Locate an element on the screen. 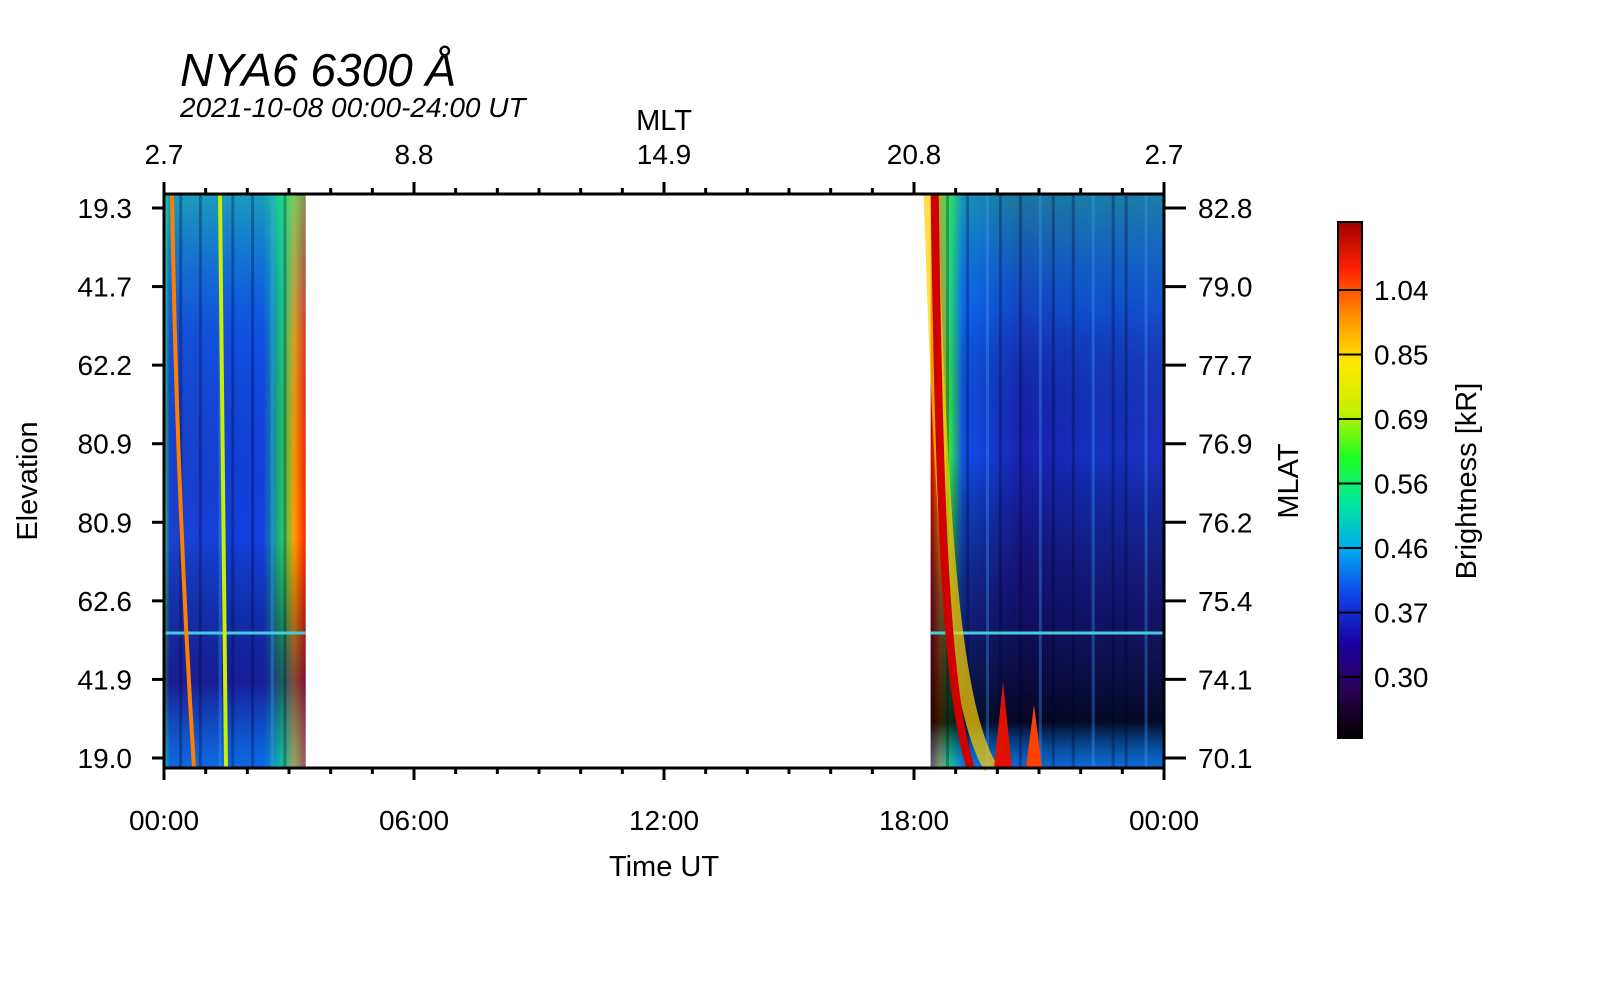 The width and height of the screenshot is (1600, 1000). y-right-tick-label: 82.8 is located at coordinates (1225, 208).